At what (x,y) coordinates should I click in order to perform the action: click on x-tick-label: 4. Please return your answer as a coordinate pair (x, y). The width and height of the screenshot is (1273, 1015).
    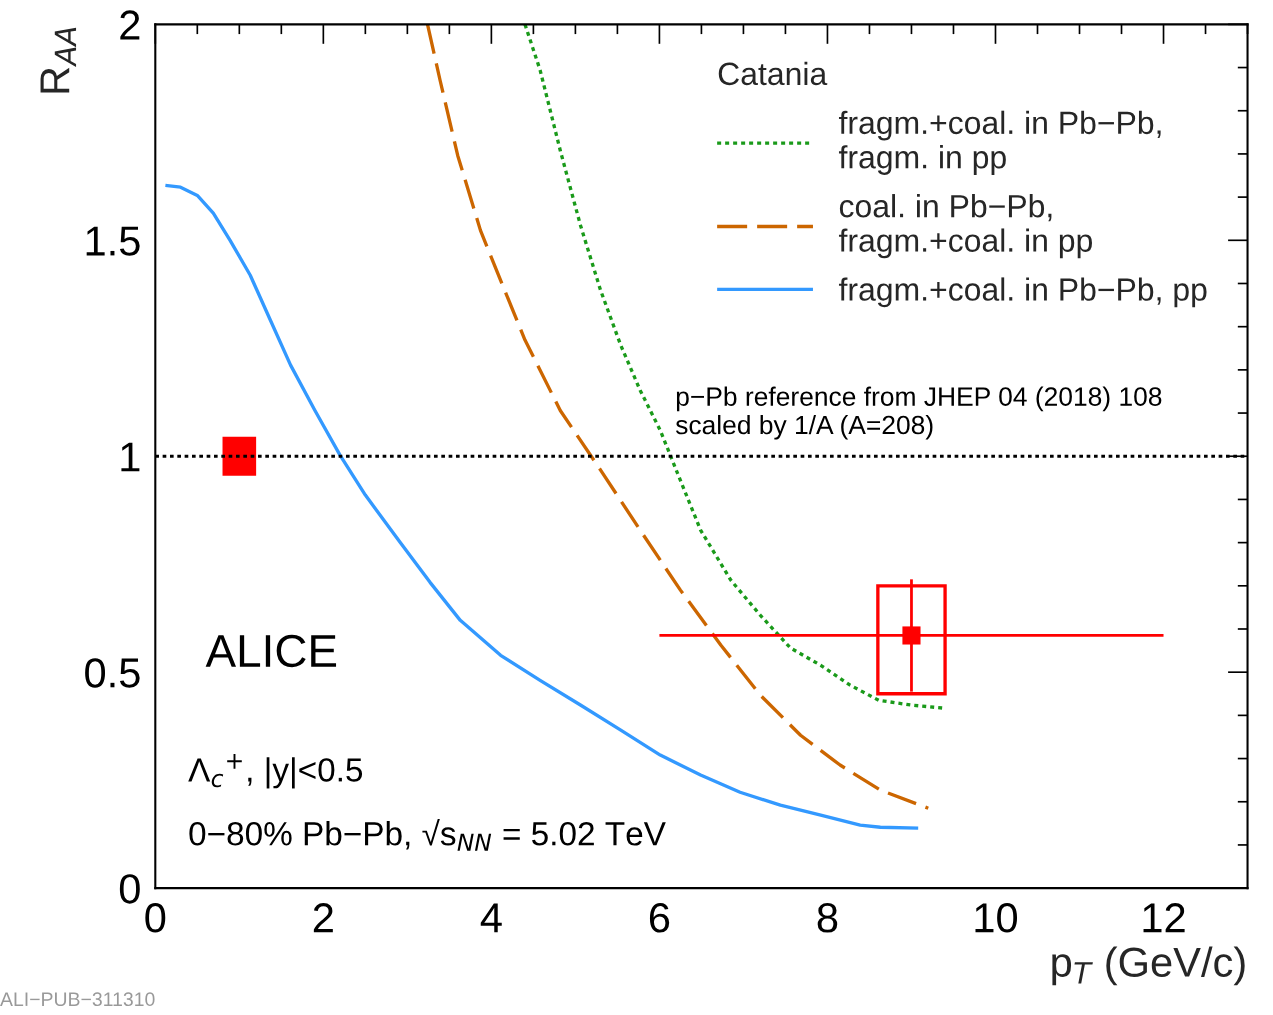
    Looking at the image, I should click on (491, 918).